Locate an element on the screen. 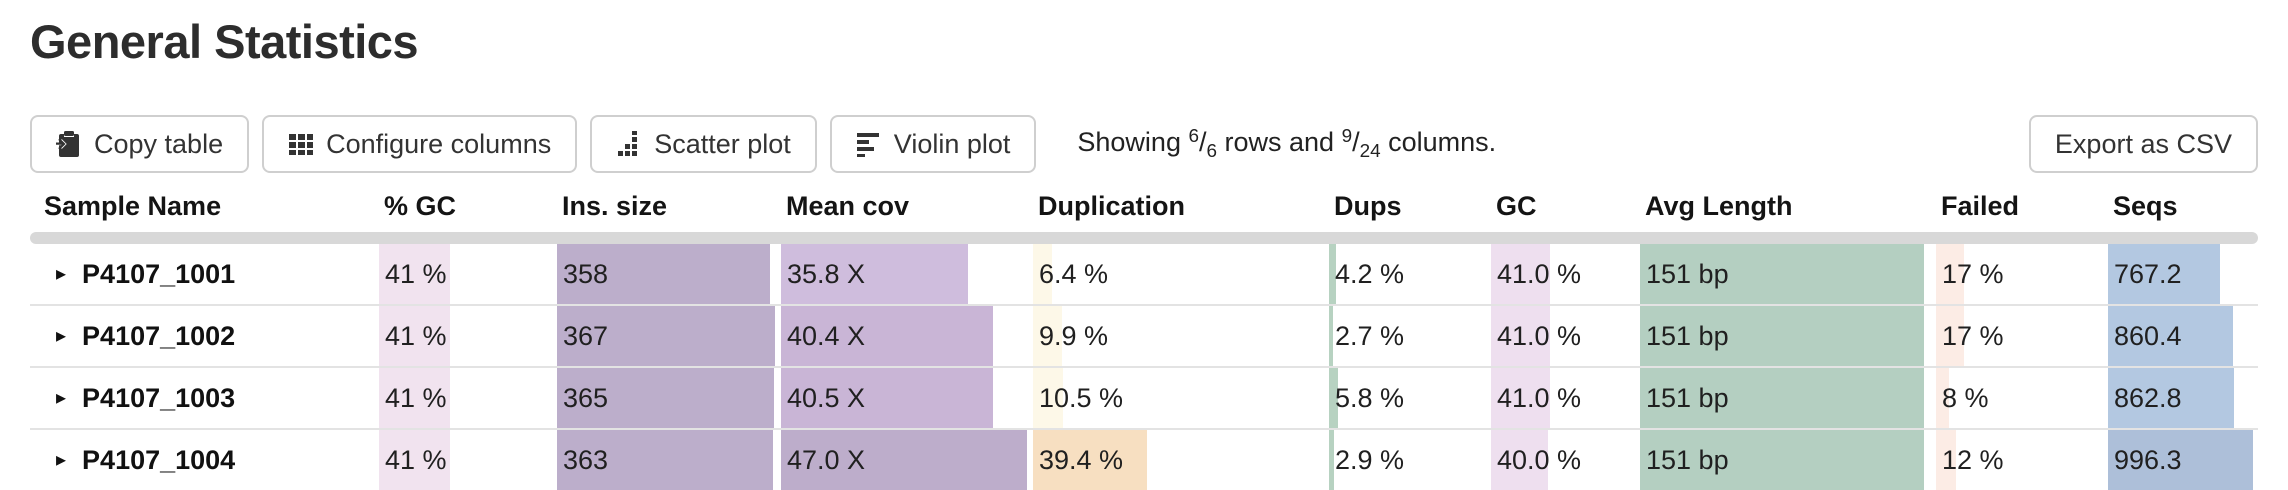 The width and height of the screenshot is (2288, 490). cell-value: 2.9 % is located at coordinates (1370, 459).